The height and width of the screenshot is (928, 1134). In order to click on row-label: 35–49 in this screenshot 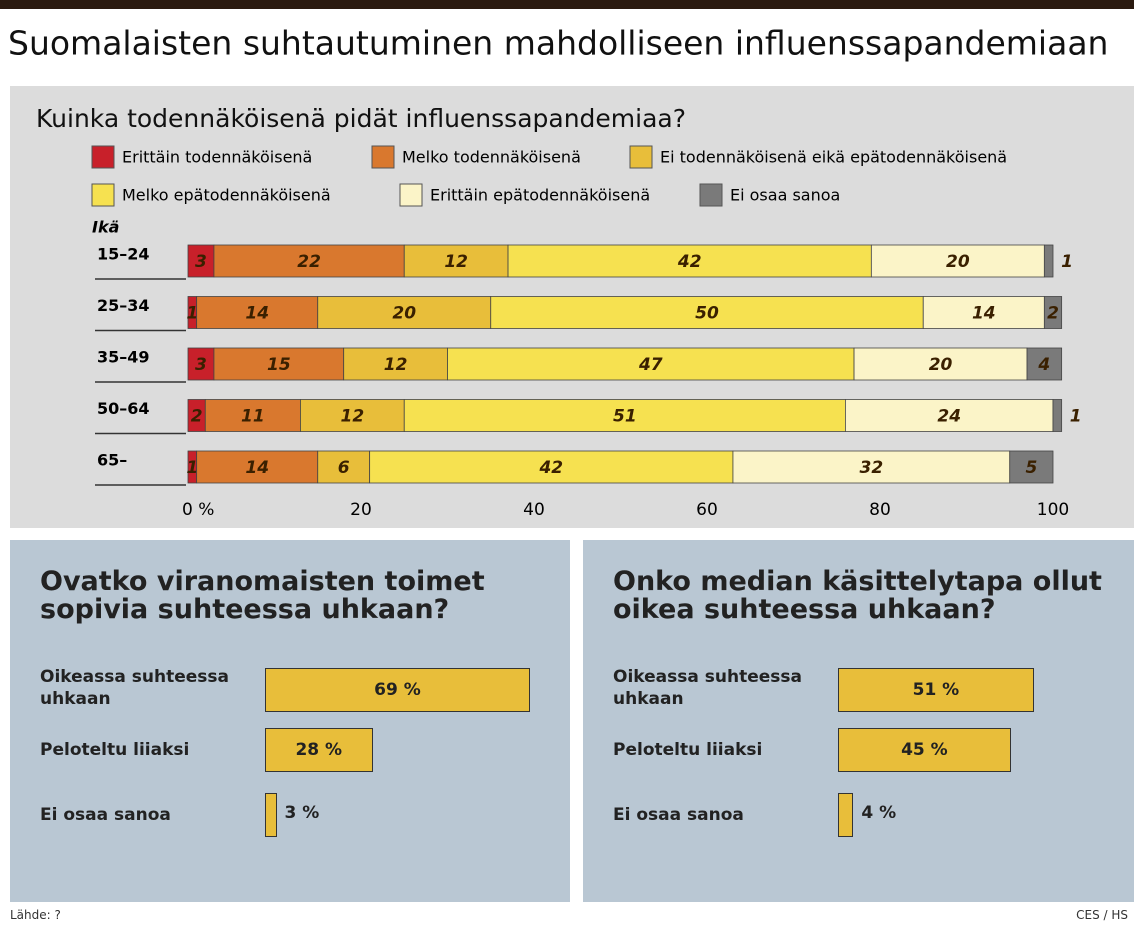, I will do `click(123, 357)`.